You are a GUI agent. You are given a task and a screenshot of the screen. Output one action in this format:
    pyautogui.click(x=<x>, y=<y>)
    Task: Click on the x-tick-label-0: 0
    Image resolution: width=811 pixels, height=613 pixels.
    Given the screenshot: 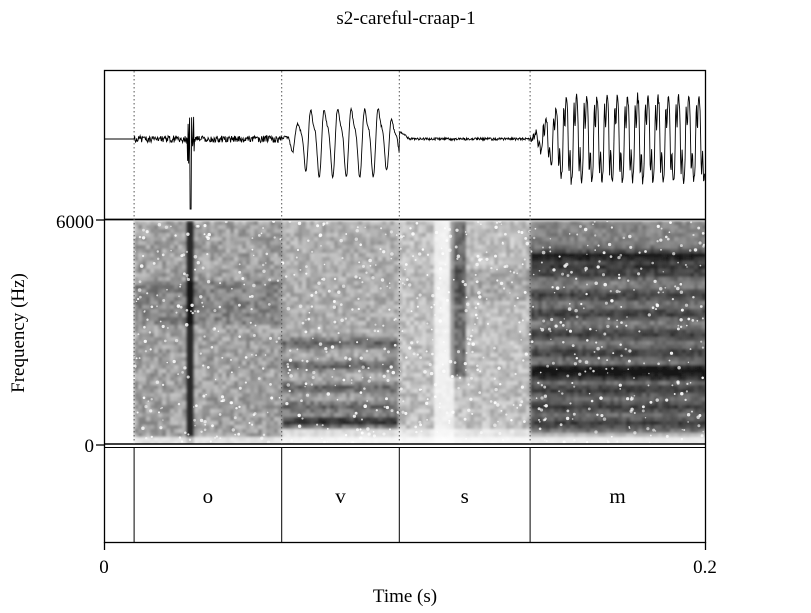 What is the action you would take?
    pyautogui.click(x=104, y=567)
    